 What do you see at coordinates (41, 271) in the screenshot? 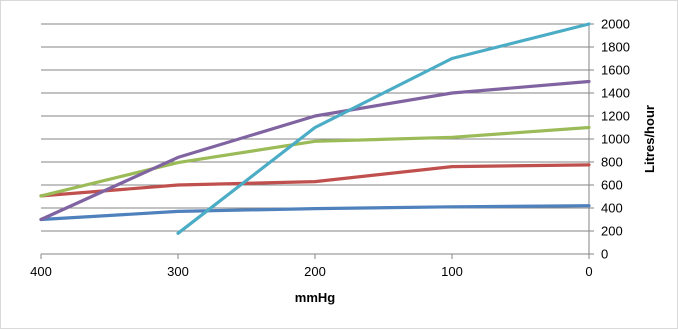
I see `x-tick-label: 400` at bounding box center [41, 271].